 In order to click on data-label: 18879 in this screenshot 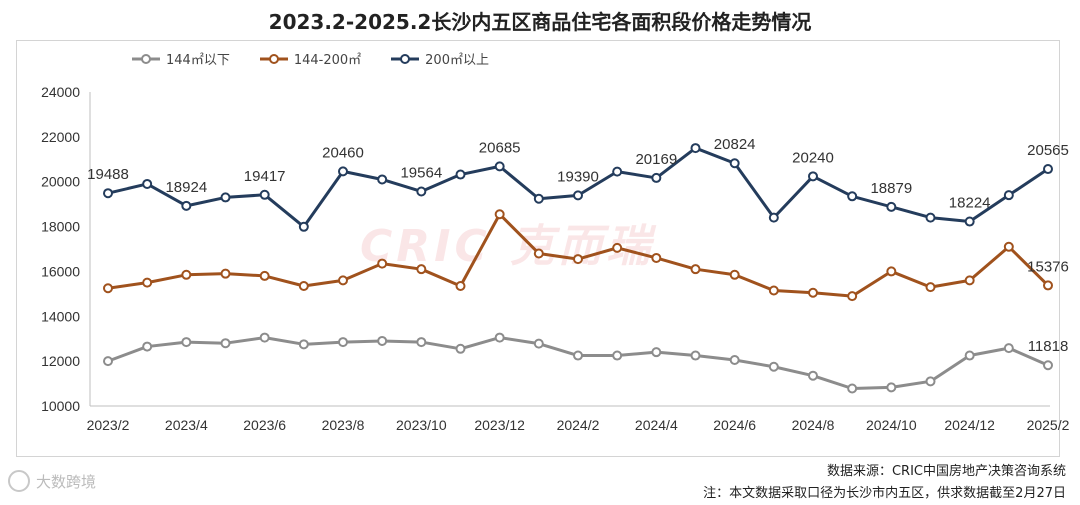, I will do `click(891, 188)`.